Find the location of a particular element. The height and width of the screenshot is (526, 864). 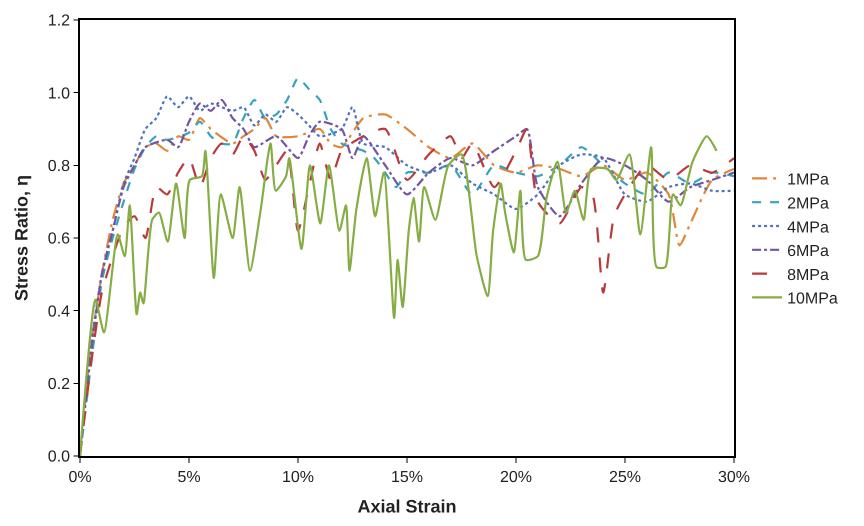

x-tick-label: 20% is located at coordinates (516, 477).